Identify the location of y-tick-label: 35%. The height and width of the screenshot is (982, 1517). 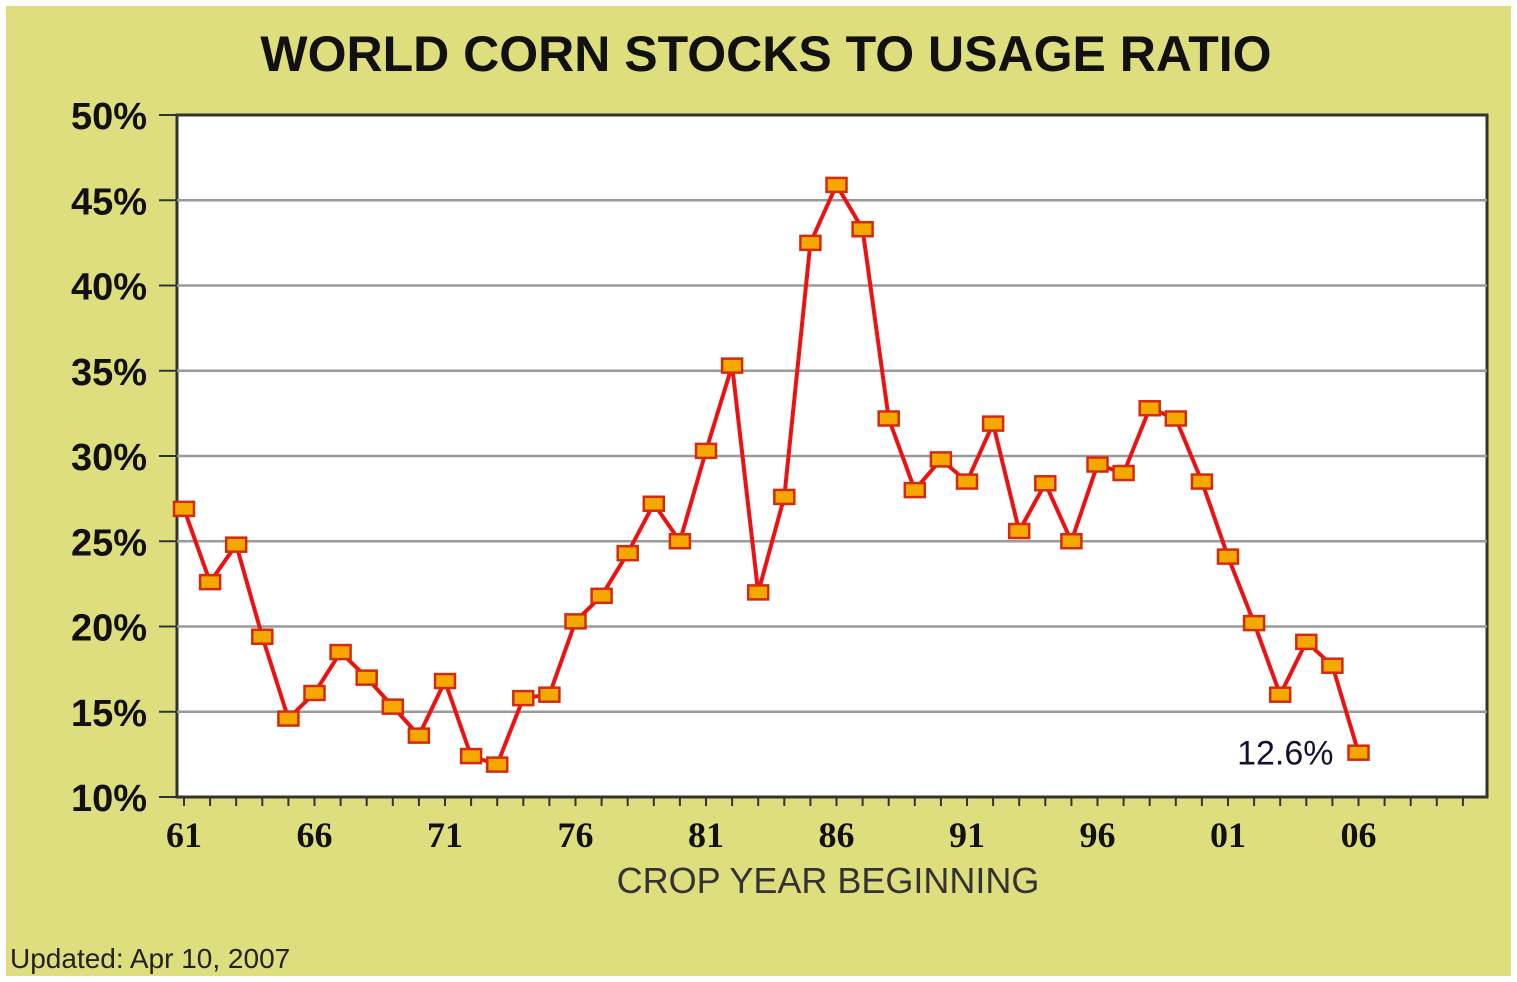
(109, 373).